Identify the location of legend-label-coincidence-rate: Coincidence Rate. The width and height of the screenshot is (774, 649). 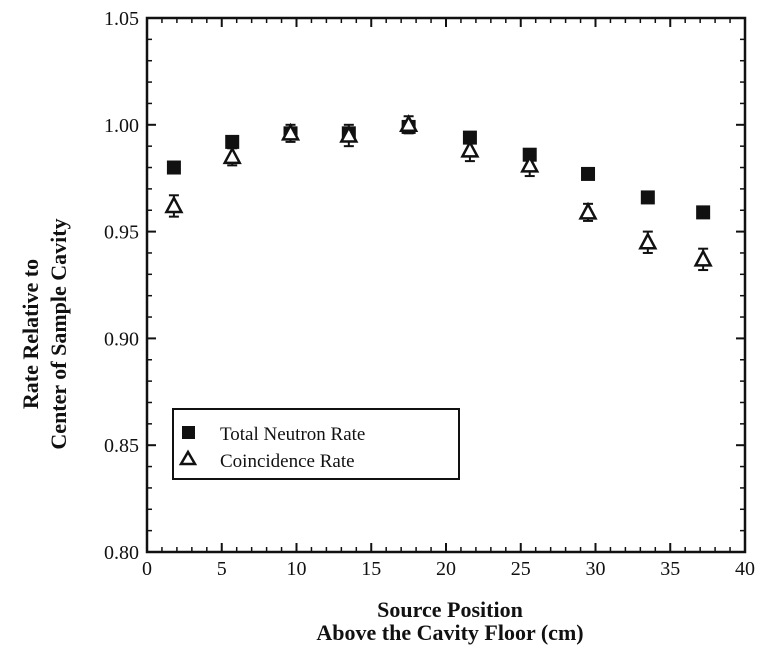
(287, 461).